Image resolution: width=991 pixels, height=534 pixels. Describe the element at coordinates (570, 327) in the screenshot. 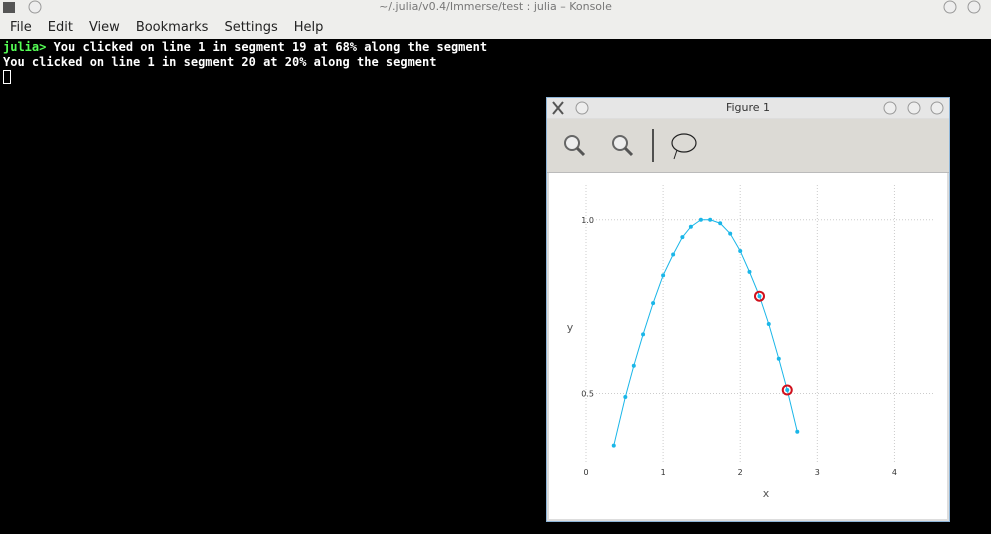

I see `y-axis-label: y` at that location.